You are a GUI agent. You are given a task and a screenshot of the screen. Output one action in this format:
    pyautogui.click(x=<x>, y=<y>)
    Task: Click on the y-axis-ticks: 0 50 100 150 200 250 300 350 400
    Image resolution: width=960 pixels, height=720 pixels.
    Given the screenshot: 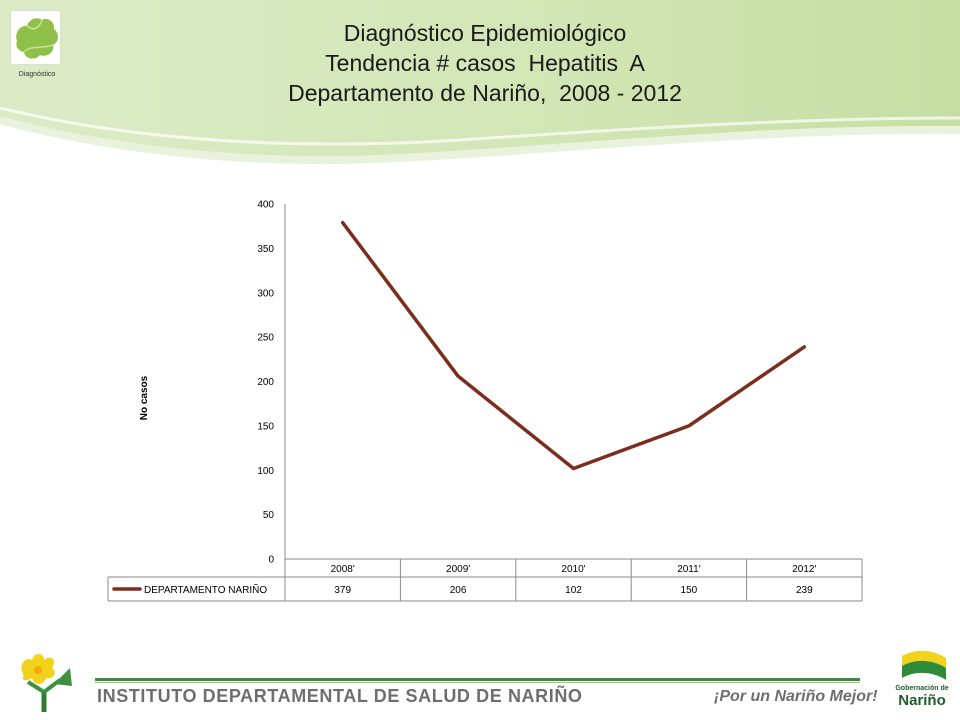 What is the action you would take?
    pyautogui.click(x=265, y=383)
    